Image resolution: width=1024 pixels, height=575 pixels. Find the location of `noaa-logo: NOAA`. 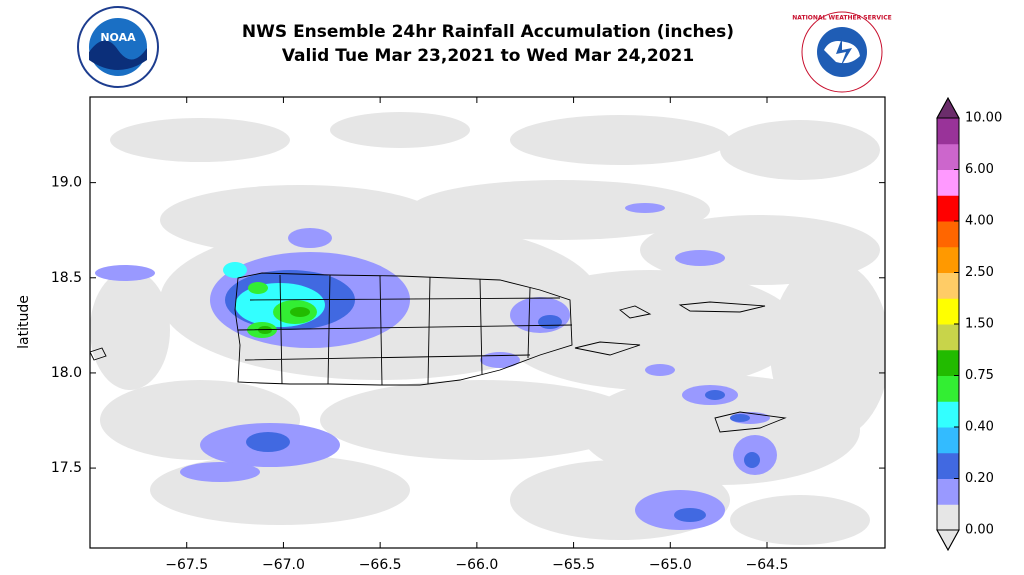

noaa-logo: NOAA is located at coordinates (118, 47).